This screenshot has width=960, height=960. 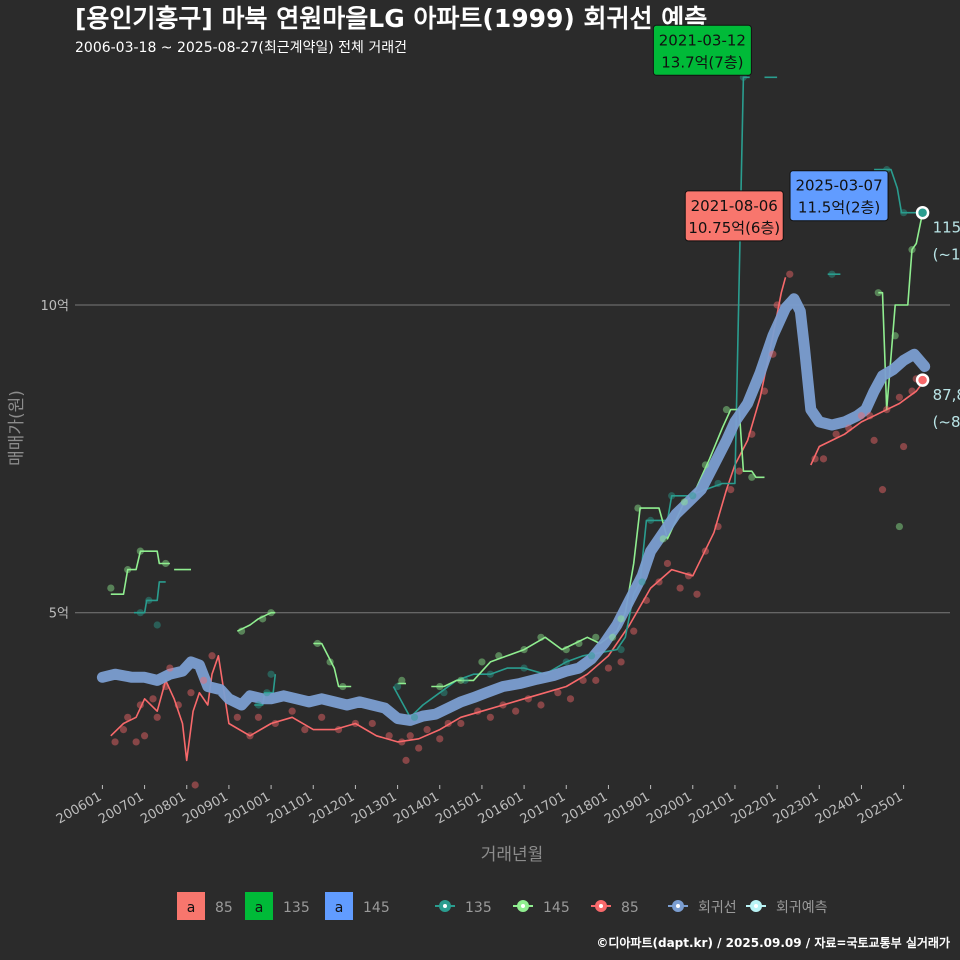 What do you see at coordinates (416, 808) in the screenshot?
I see `x-tick-label: 201401` at bounding box center [416, 808].